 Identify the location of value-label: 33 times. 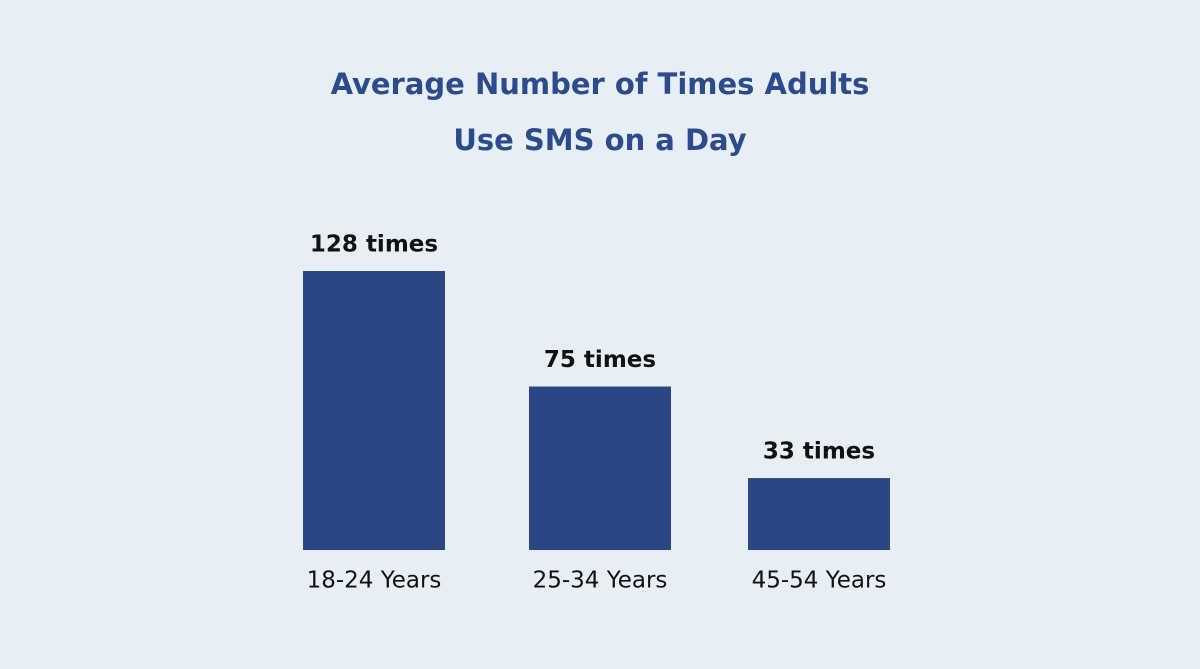
(819, 452).